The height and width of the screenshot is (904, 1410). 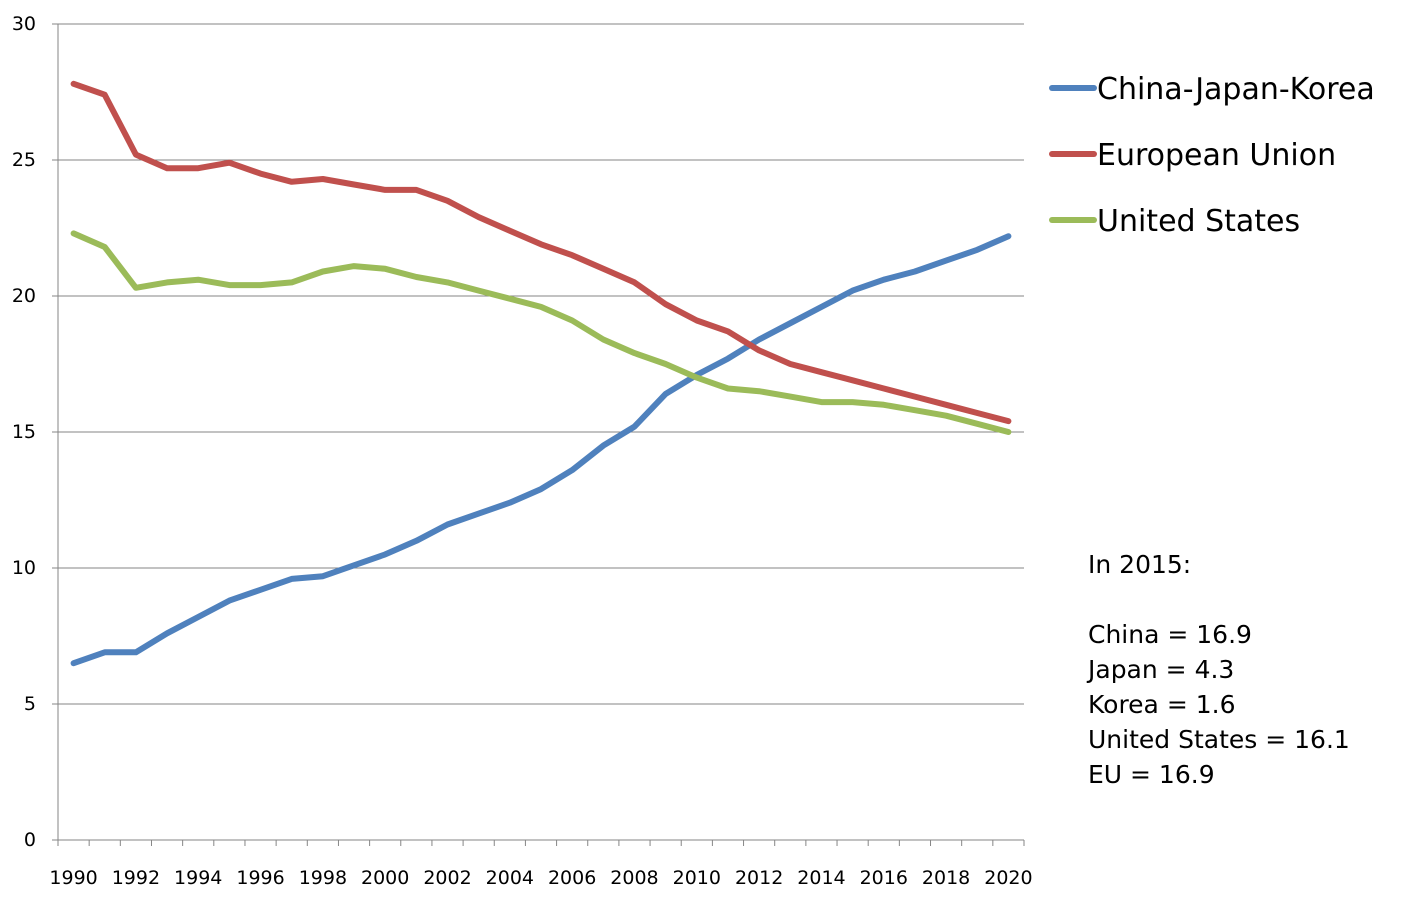 I want to click on x-tick-label: 2016, so click(x=884, y=878).